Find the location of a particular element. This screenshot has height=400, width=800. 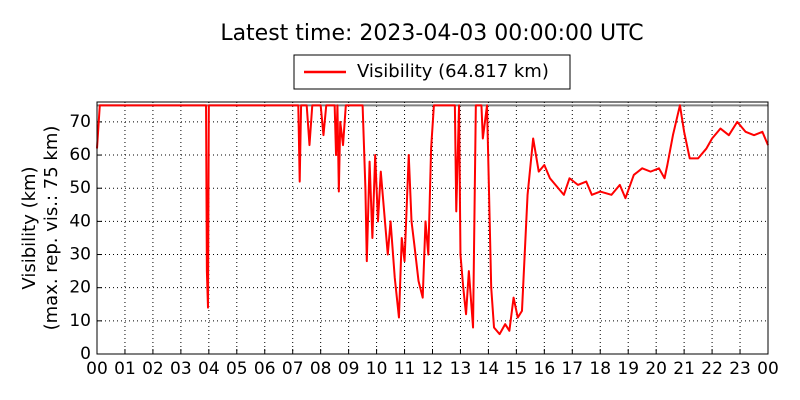

y-tick-label: 70 is located at coordinates (80, 122).